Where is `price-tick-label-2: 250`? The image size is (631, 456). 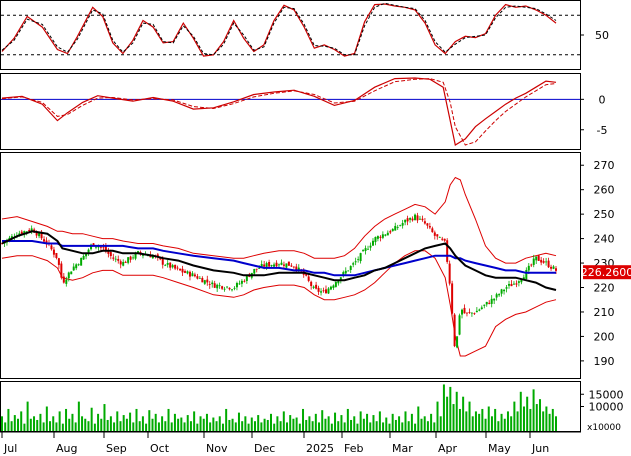
price-tick-label-2: 250 is located at coordinates (604, 214).